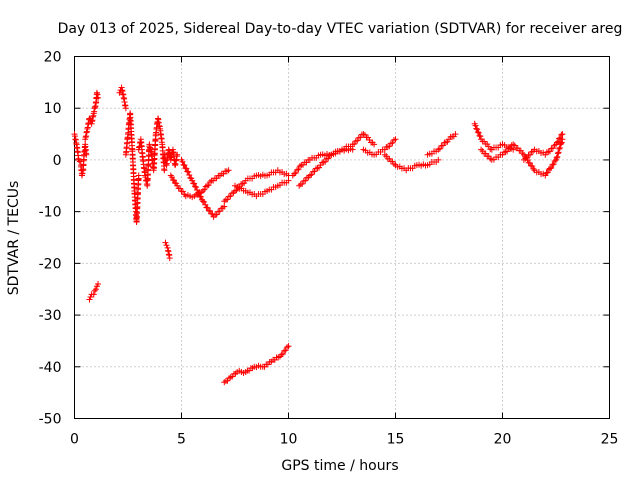  What do you see at coordinates (50, 316) in the screenshot?
I see `y-tick-label: -30` at bounding box center [50, 316].